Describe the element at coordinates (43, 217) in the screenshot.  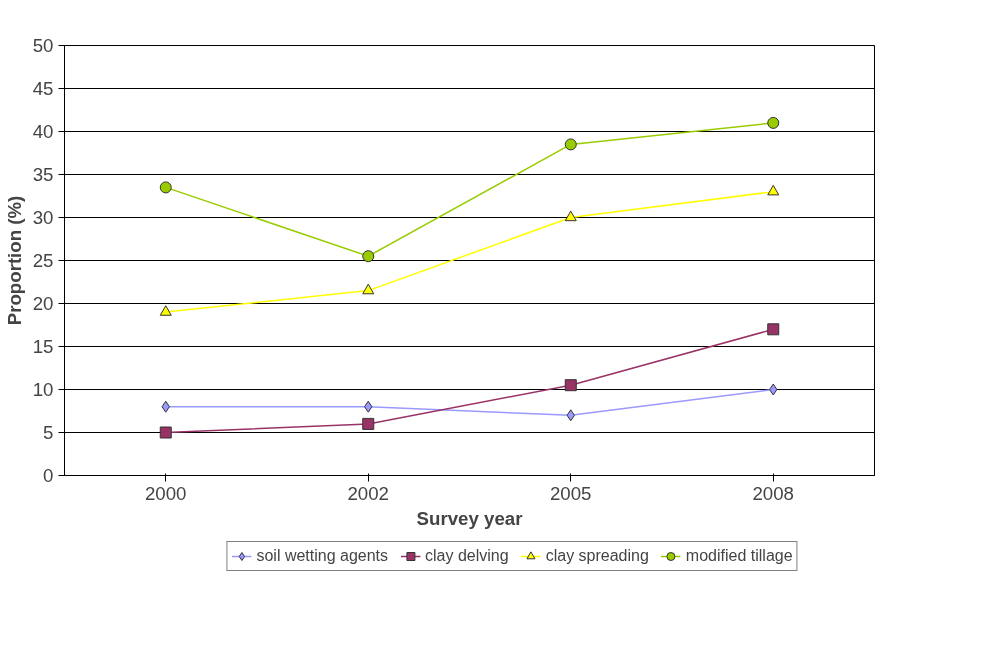
I see `y-tick-label: 30` at that location.